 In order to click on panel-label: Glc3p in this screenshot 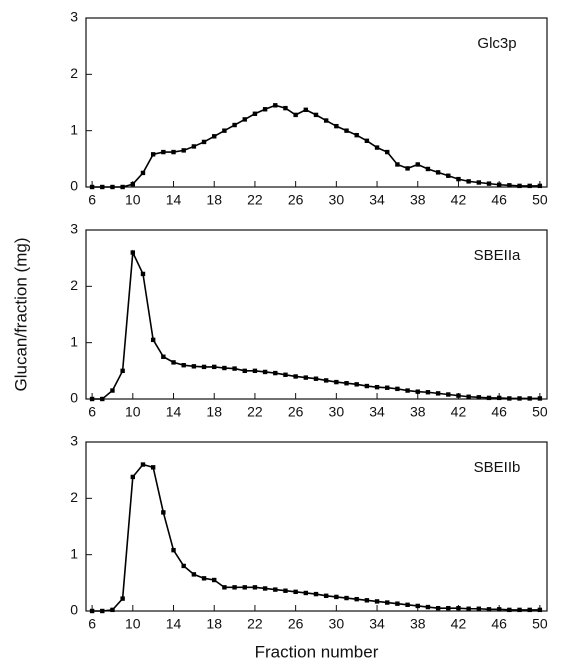, I will do `click(496, 43)`.